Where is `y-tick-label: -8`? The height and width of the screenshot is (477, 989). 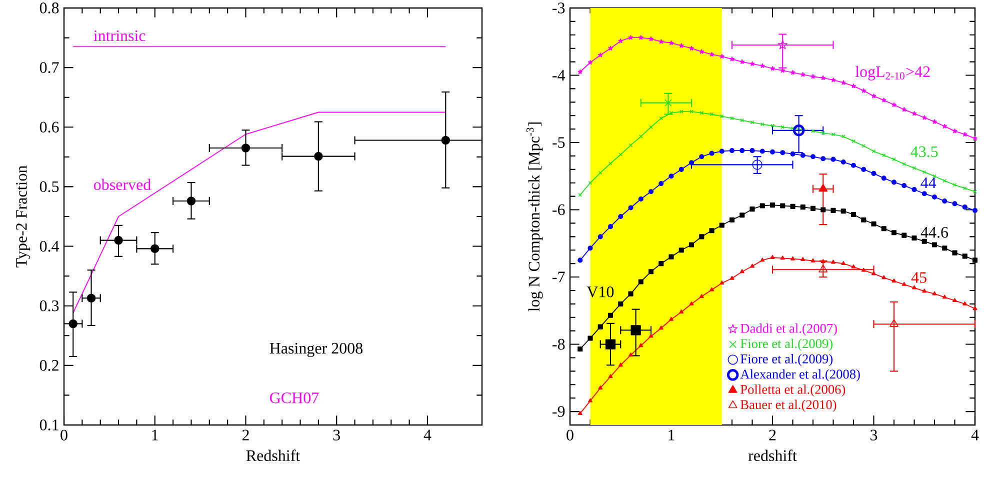 y-tick-label: -8 is located at coordinates (558, 344).